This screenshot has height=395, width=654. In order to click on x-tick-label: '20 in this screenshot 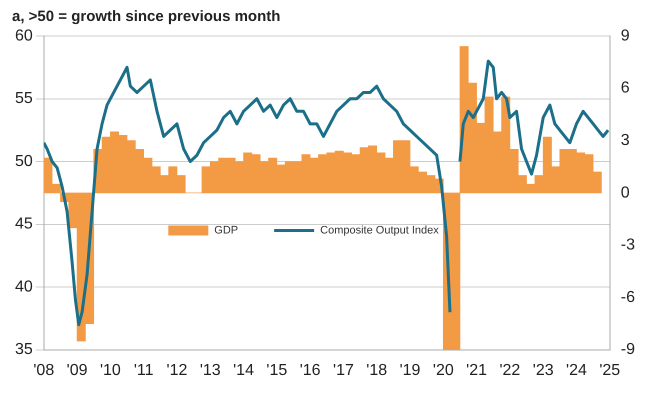, I will do `click(443, 370)`.